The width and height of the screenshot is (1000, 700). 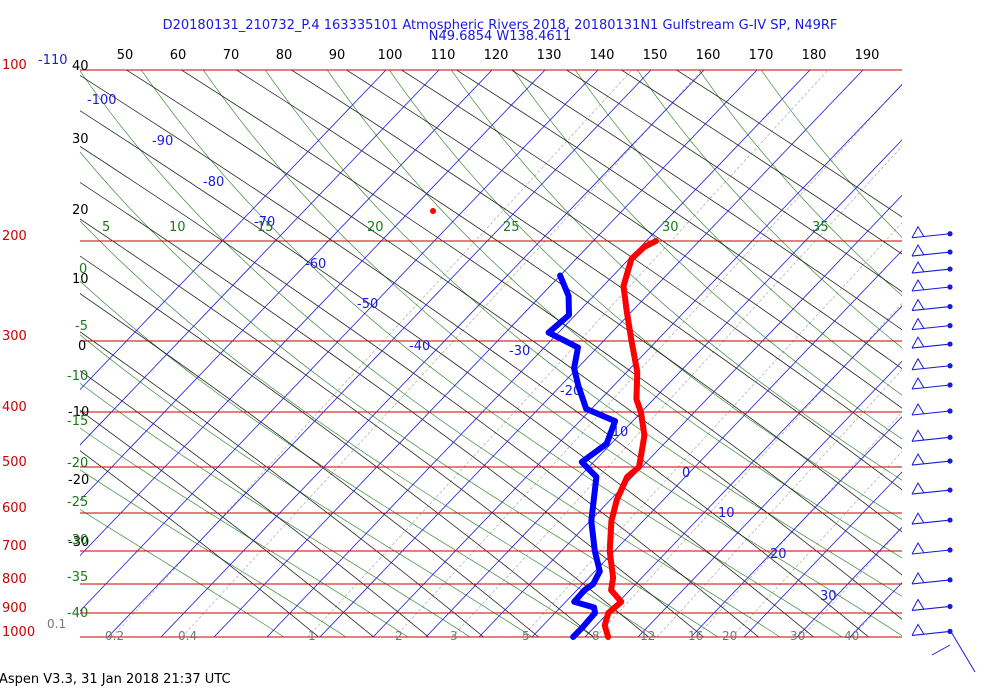 I want to click on top-axis-tick: 70, so click(x=231, y=55).